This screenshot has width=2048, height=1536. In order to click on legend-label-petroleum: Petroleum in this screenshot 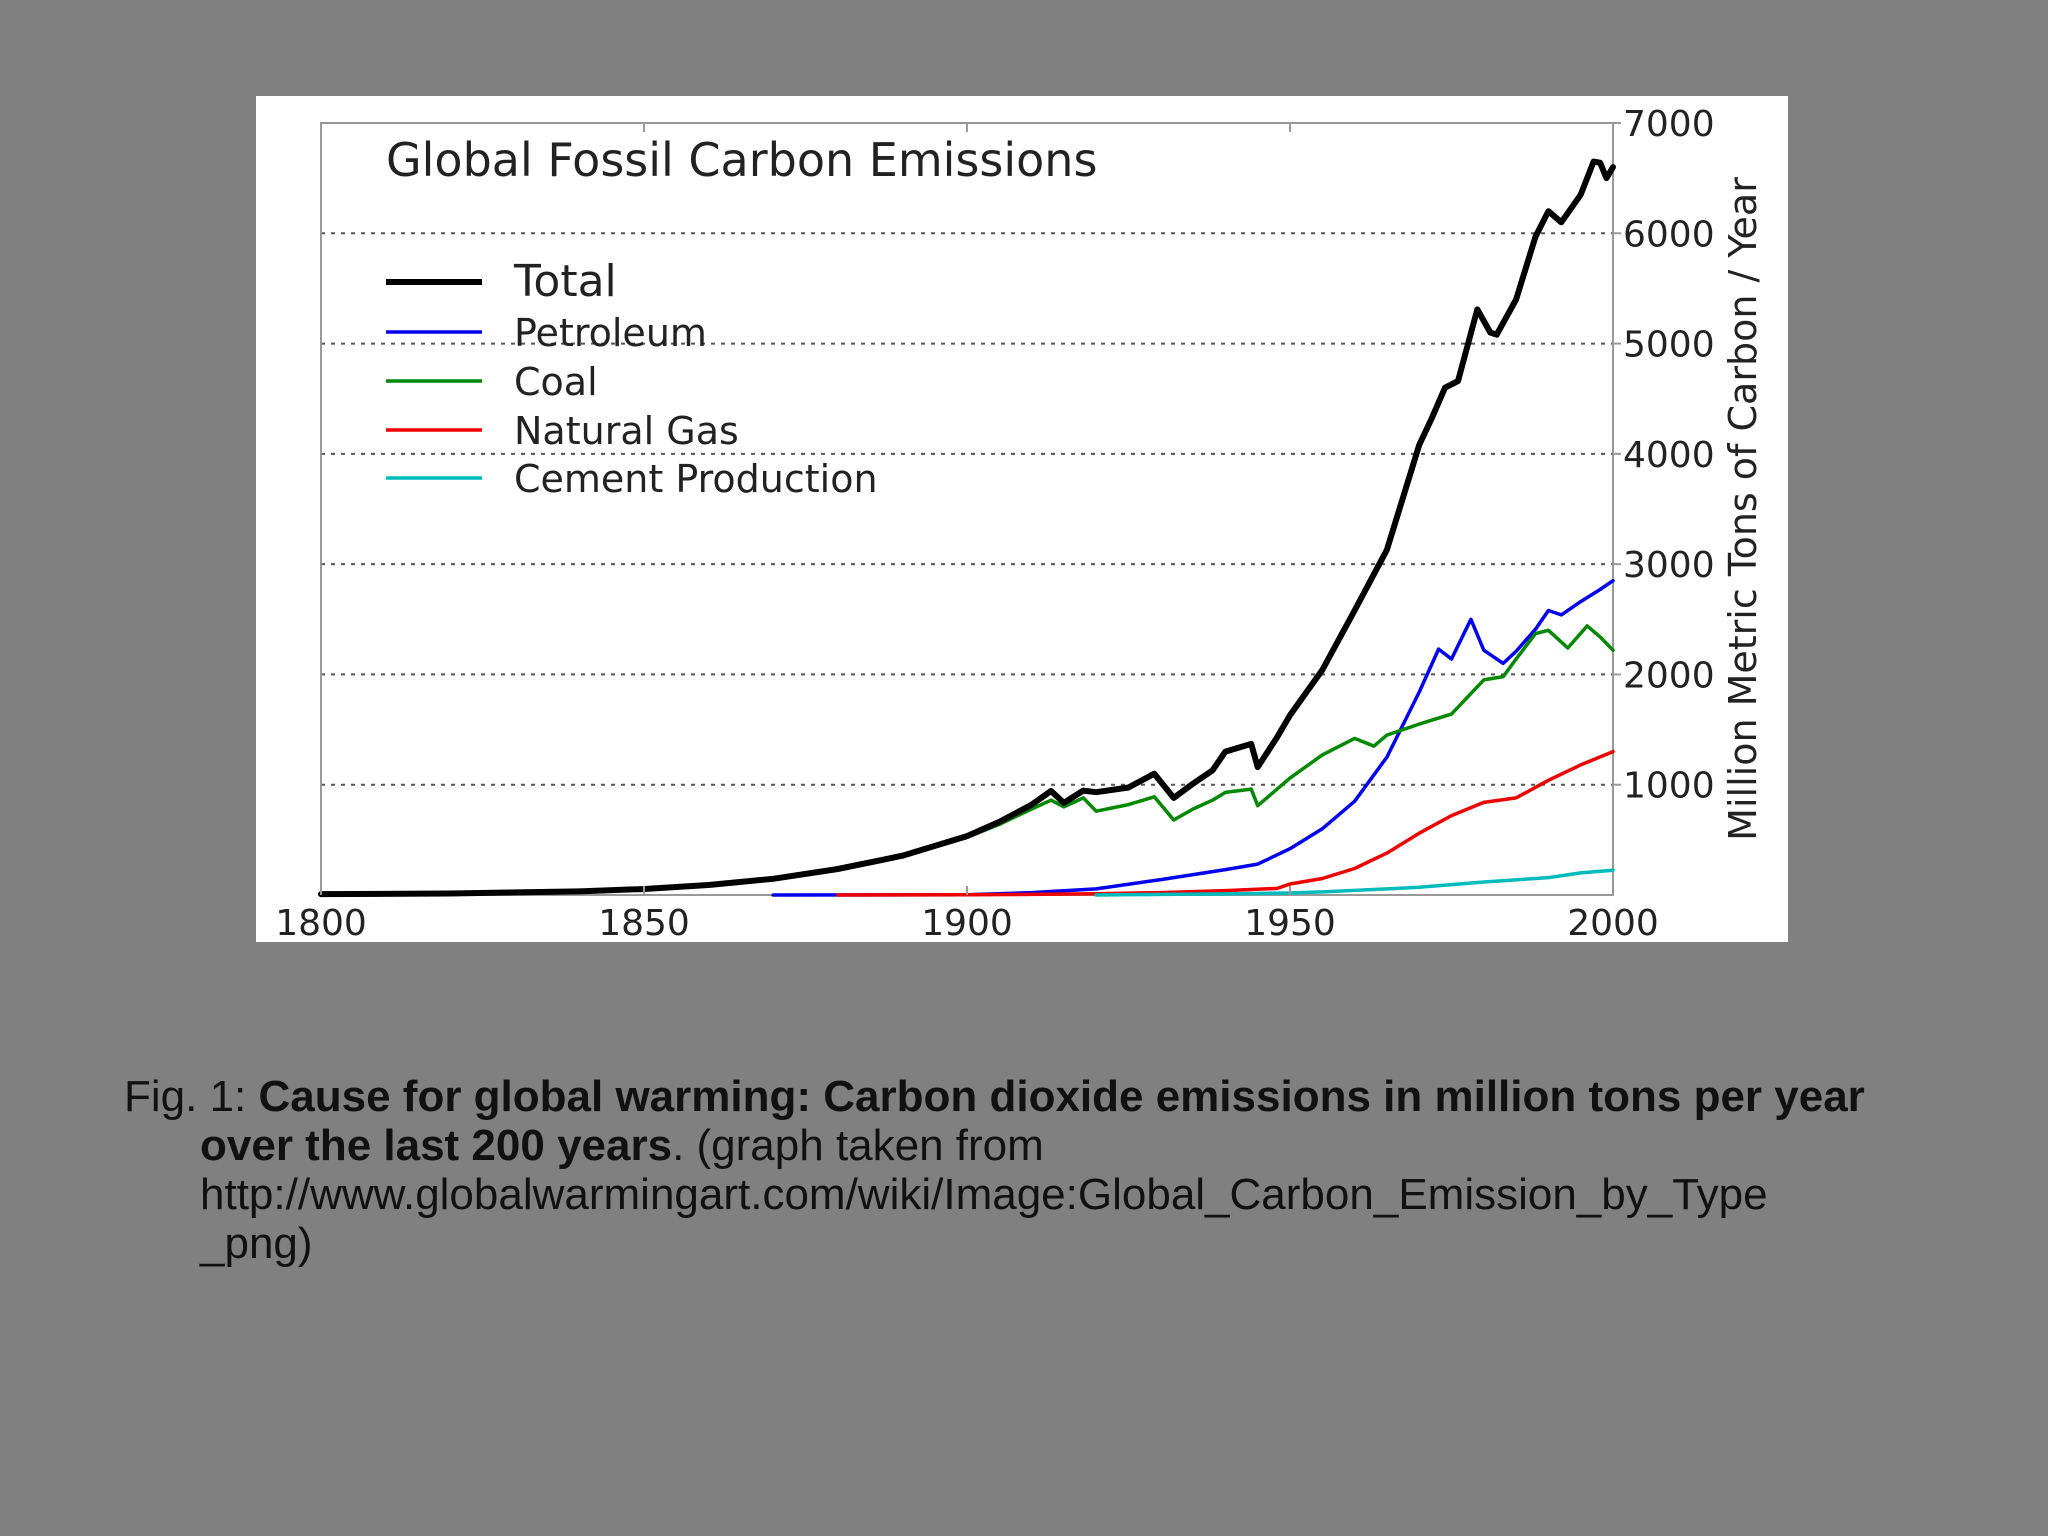, I will do `click(610, 333)`.